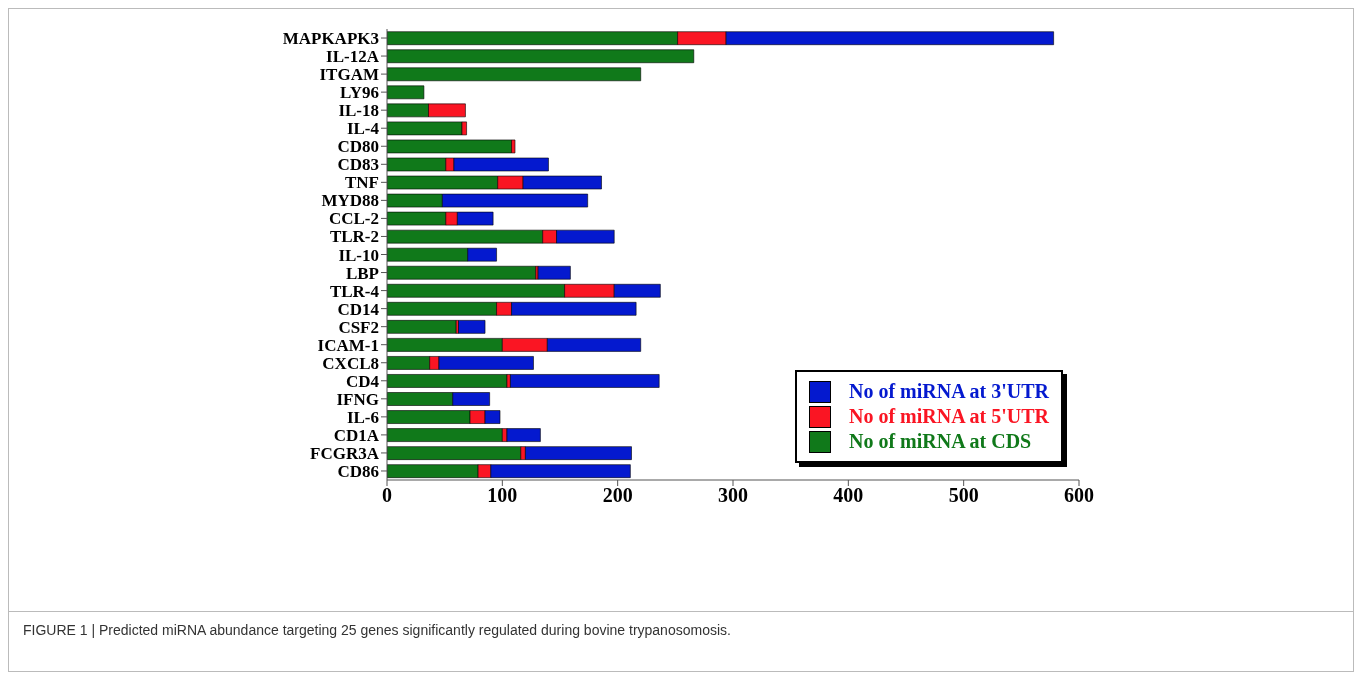 The height and width of the screenshot is (680, 1362). I want to click on y-tick-label: CD83, so click(358, 165).